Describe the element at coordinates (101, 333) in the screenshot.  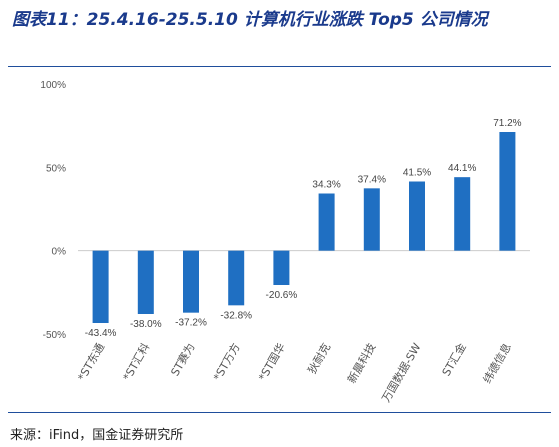
I see `data-label: -43.4%` at that location.